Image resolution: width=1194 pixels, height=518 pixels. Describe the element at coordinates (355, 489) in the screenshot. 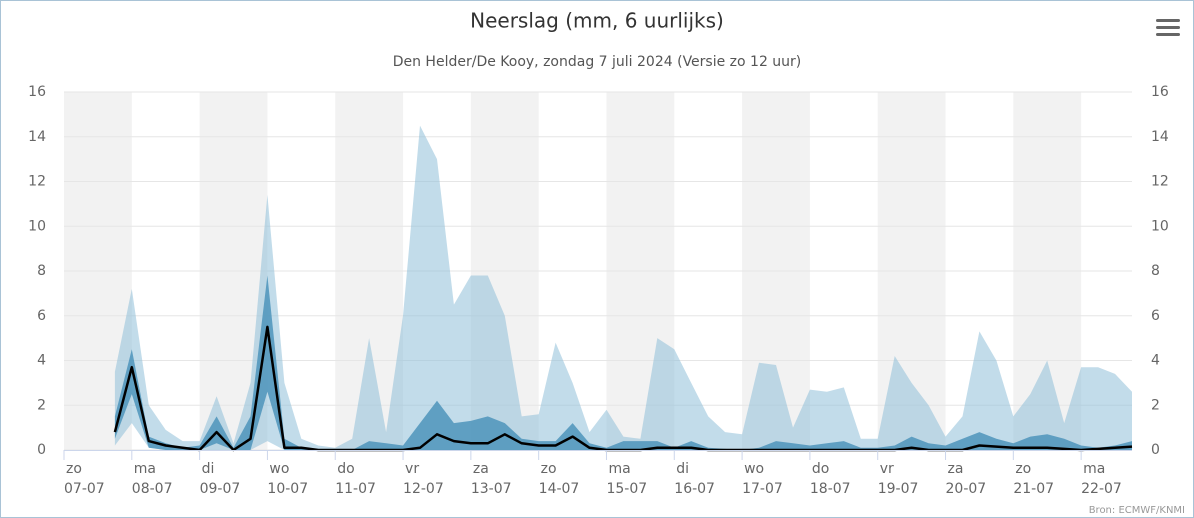

I see `x-tick-label: 11-07` at that location.